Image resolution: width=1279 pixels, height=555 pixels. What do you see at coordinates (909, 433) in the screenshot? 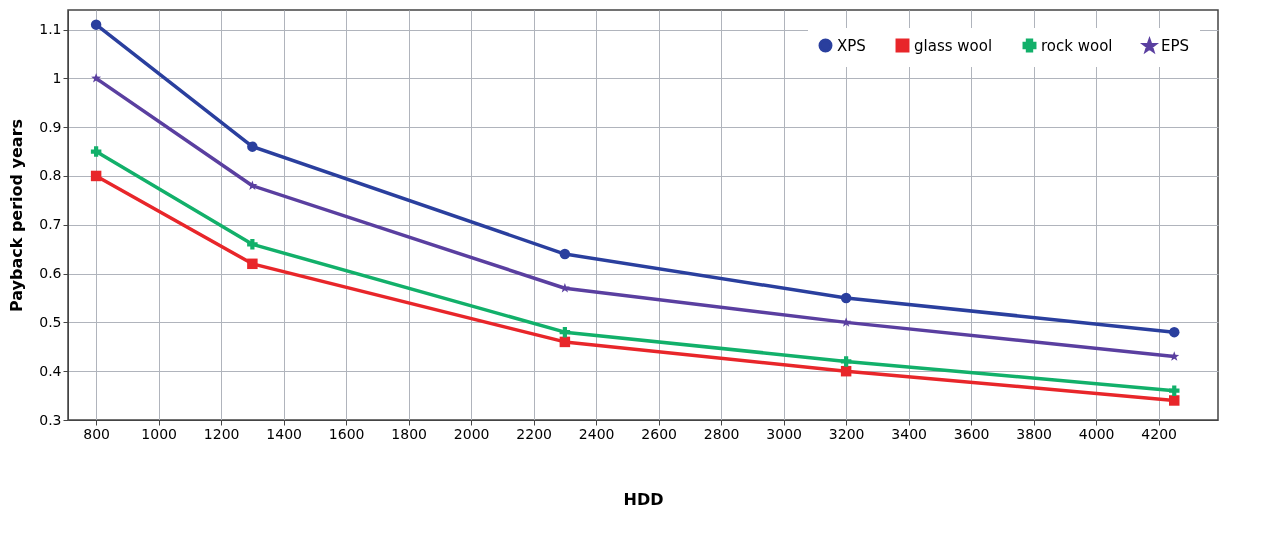
I see `x-tick-label: 3400` at bounding box center [909, 433].